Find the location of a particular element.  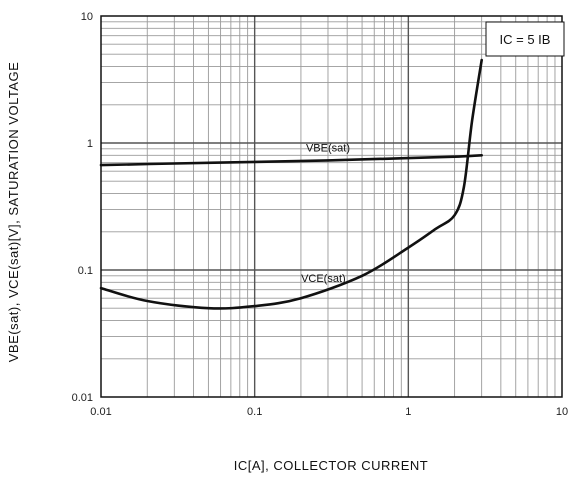

y-tick-label: 0.1 is located at coordinates (85, 271).